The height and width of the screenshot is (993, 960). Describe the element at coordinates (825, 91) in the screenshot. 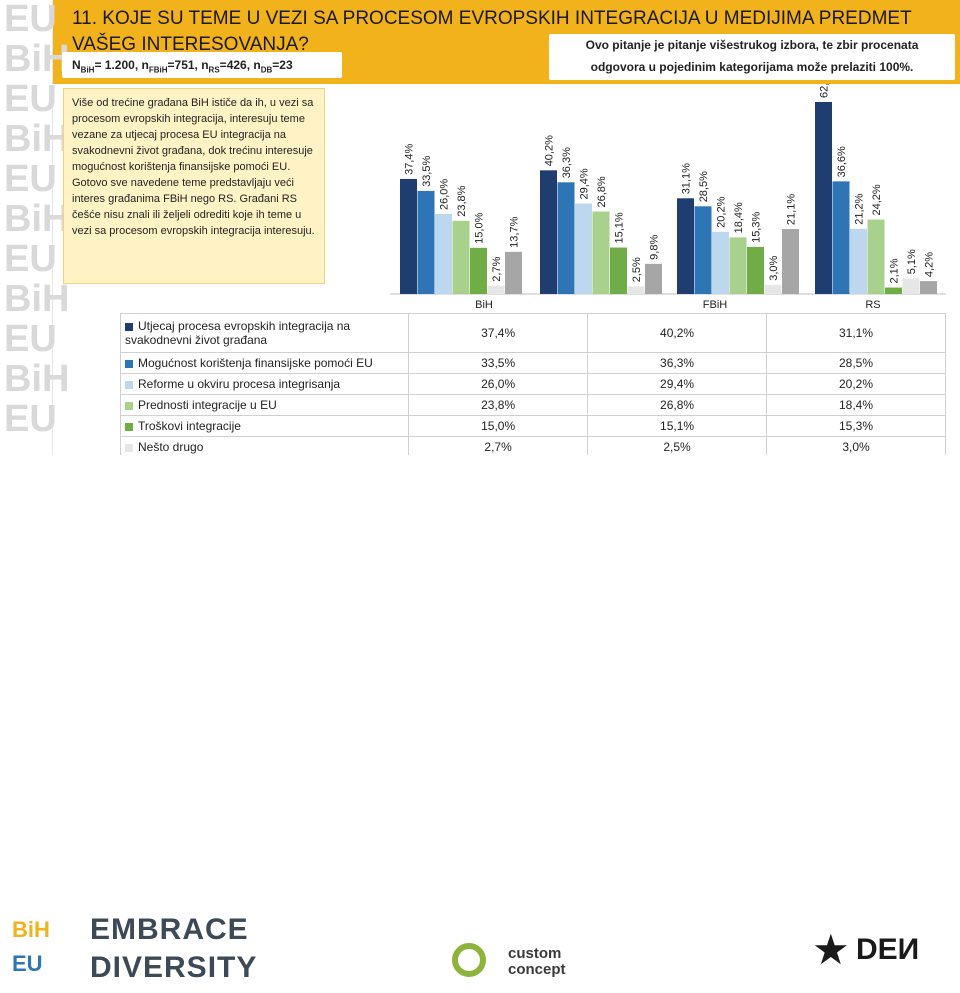

I see `bar-value-label: 62,4%` at that location.